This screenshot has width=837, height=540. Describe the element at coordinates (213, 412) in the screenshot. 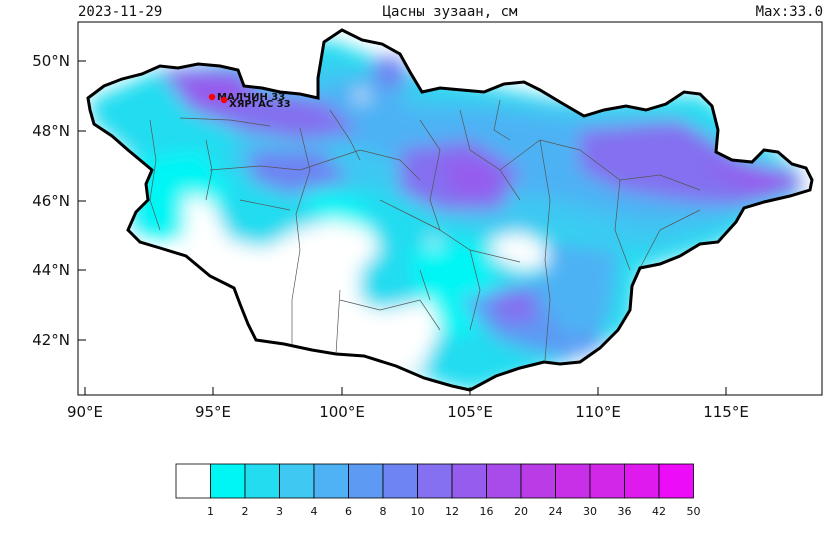

I see `lon-tick-label: 95°E` at that location.